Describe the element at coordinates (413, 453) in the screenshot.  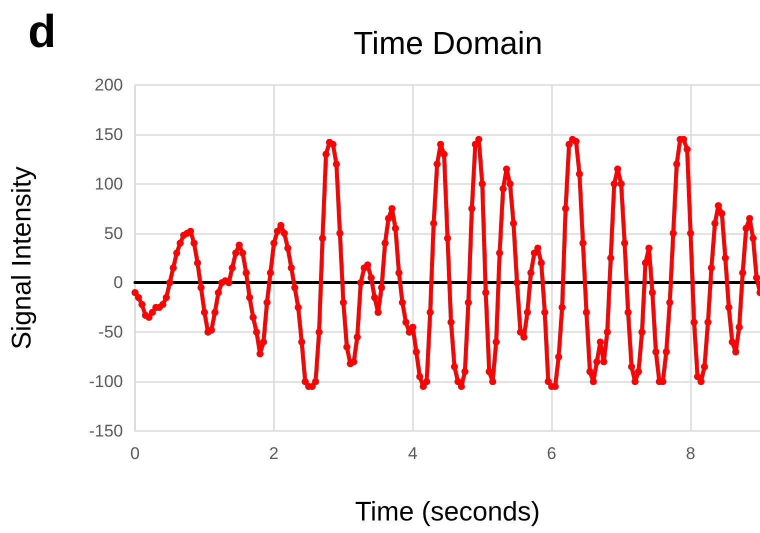
I see `x-tick-label: 4` at that location.